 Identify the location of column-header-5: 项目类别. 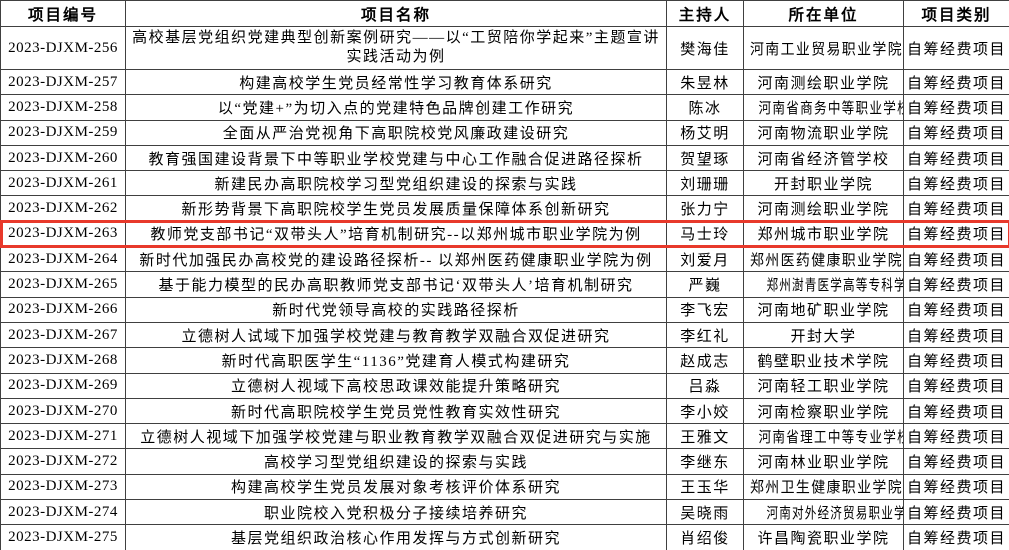
(956, 13).